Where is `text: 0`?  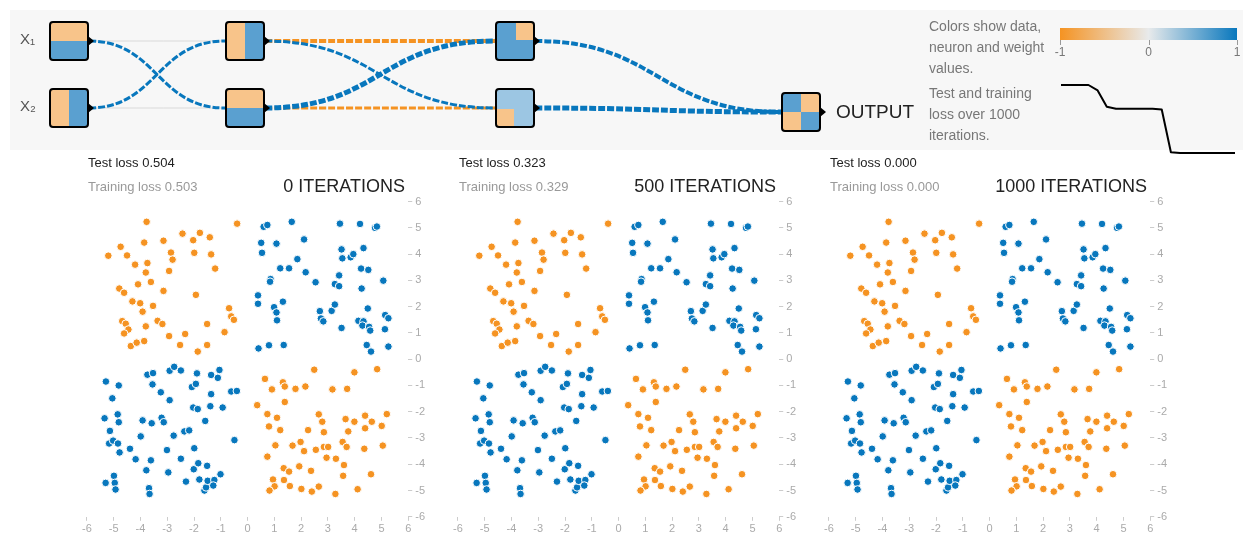
text: 0 is located at coordinates (1148, 52).